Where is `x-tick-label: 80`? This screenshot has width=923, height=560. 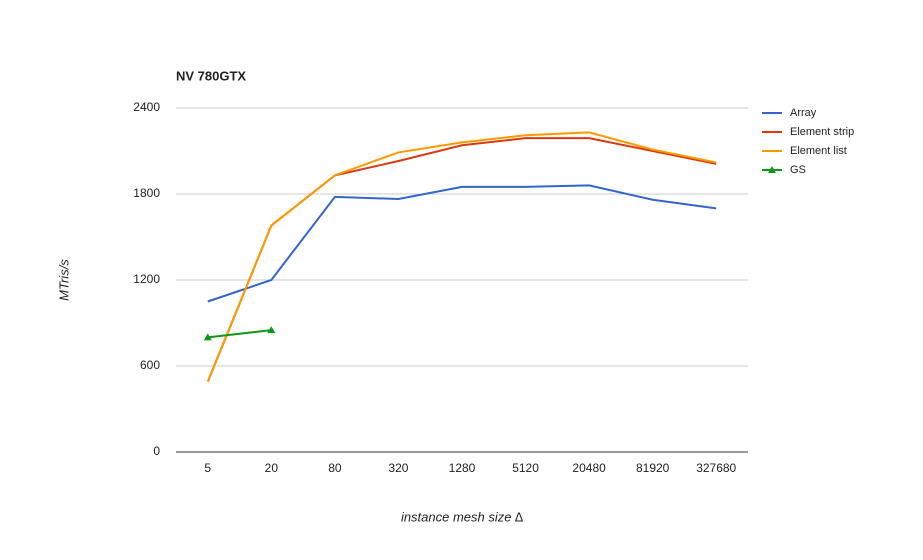 x-tick-label: 80 is located at coordinates (335, 468).